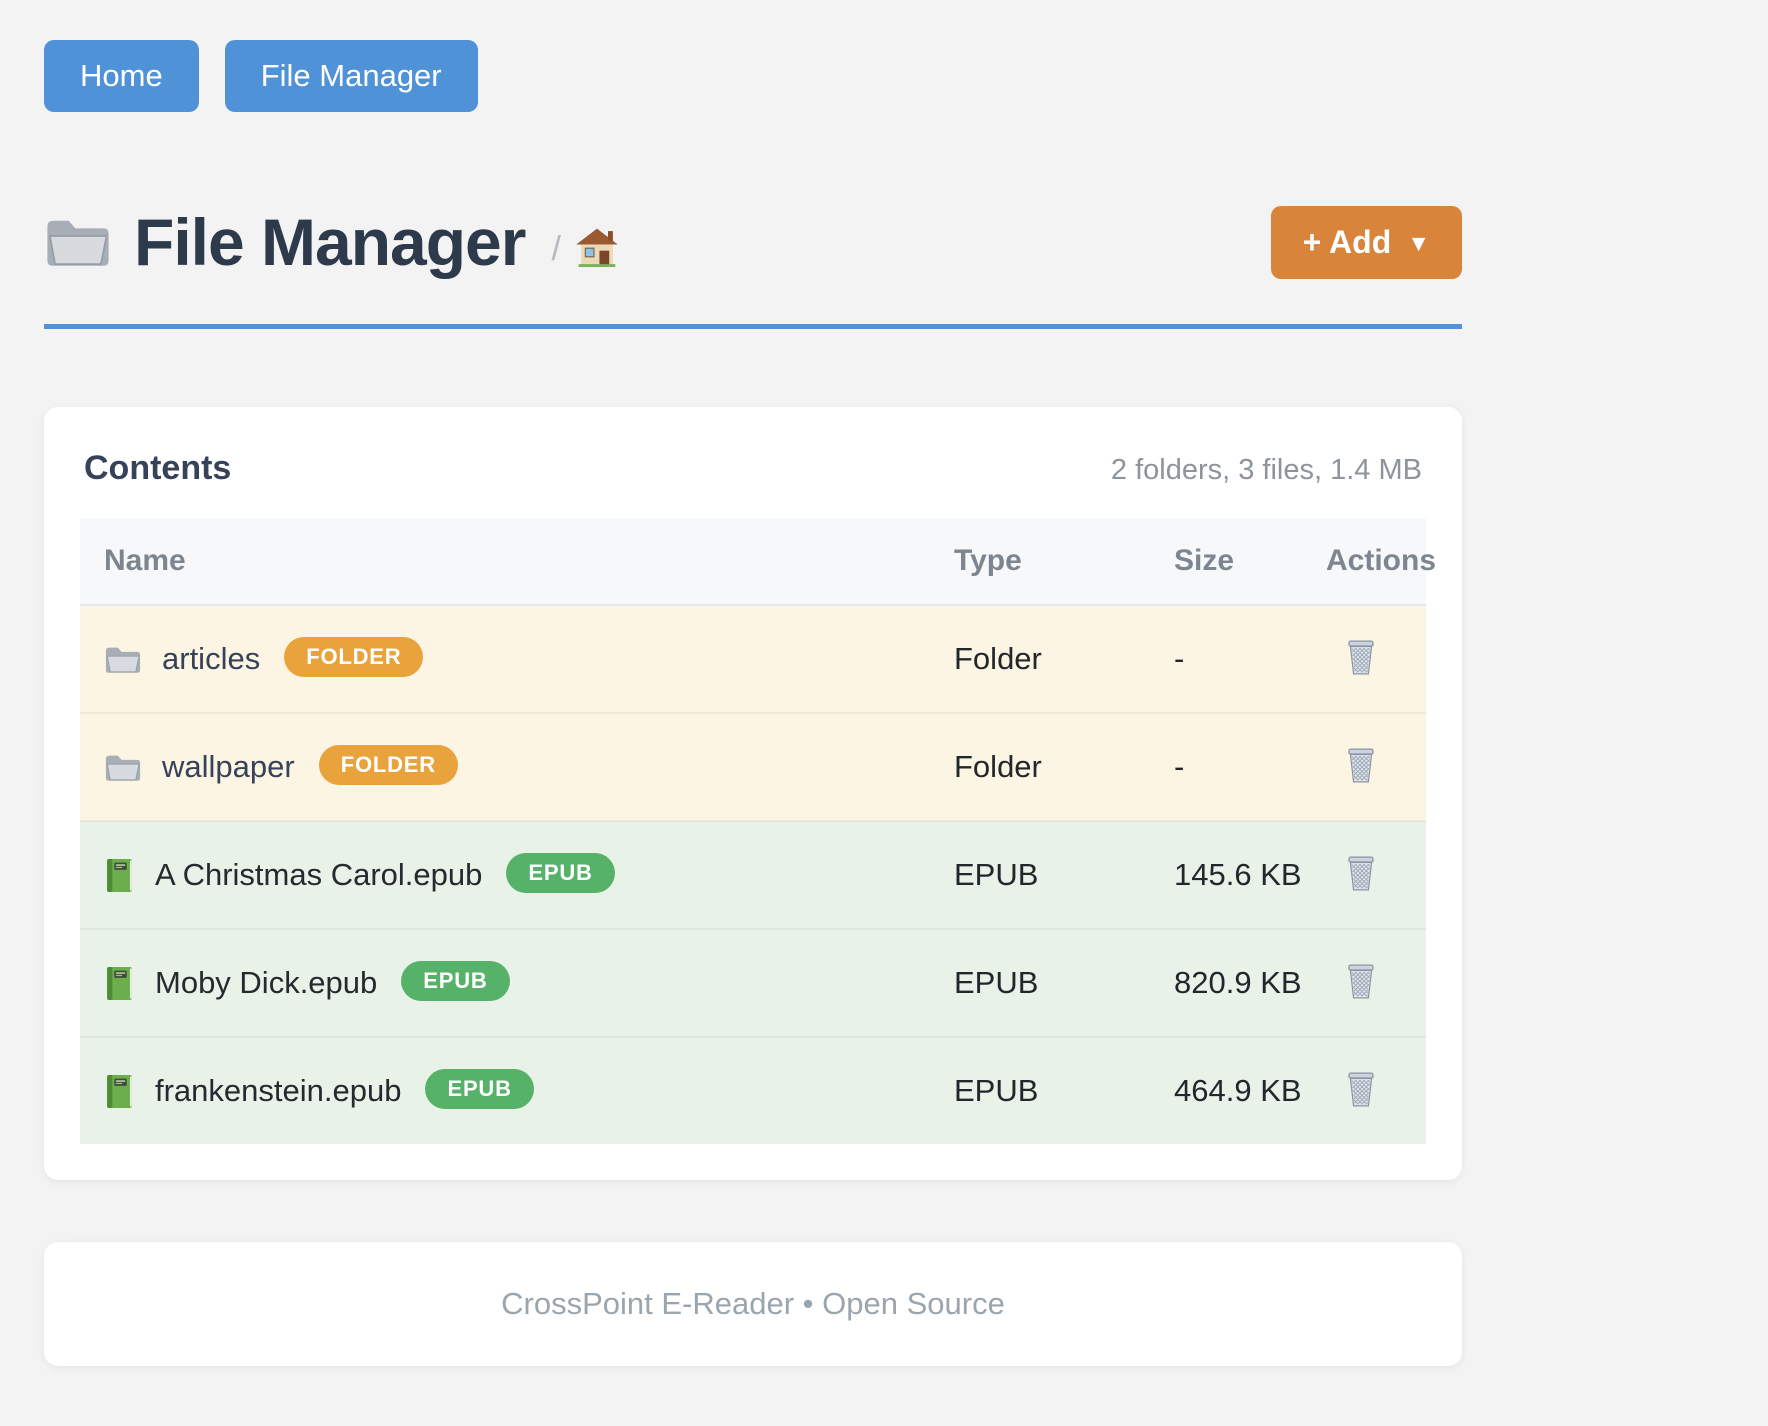 The image size is (1768, 1426). Describe the element at coordinates (753, 326) in the screenshot. I see `title-divider` at that location.